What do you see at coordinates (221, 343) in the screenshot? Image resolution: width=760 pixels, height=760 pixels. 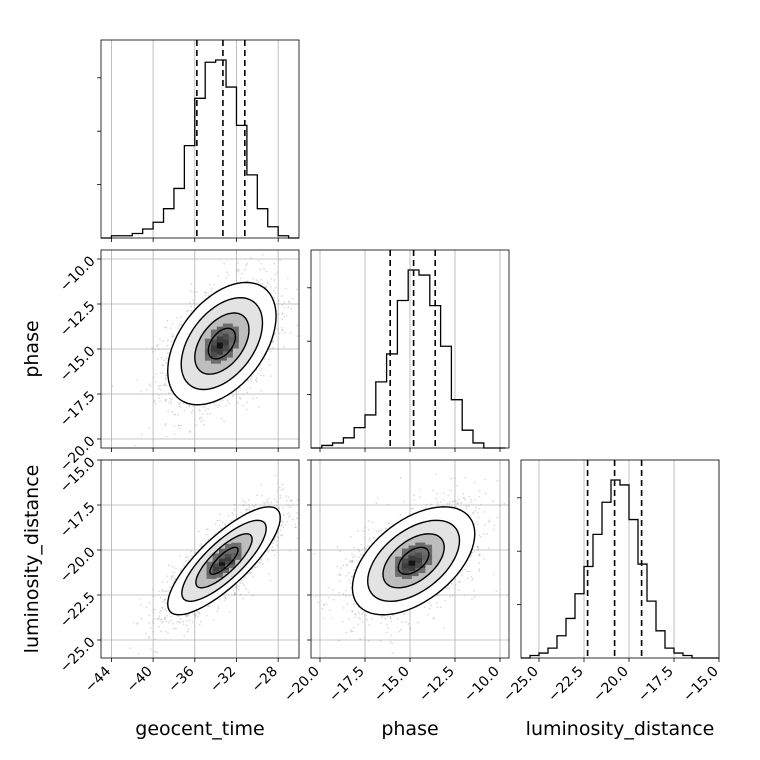 I see `contour-line` at bounding box center [221, 343].